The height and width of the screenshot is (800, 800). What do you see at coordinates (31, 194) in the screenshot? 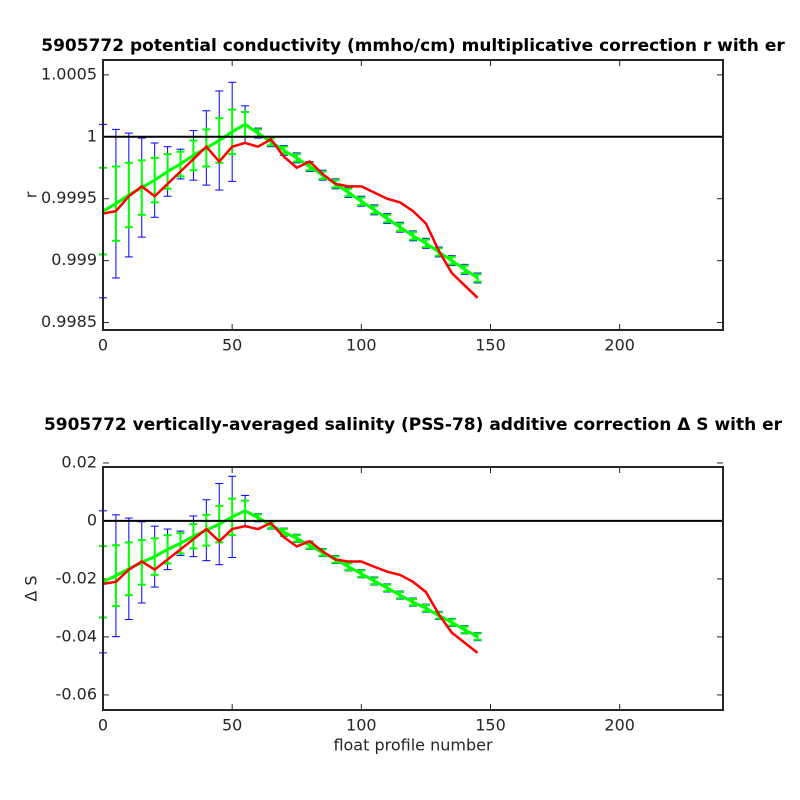
I see `y-axis-label: r` at bounding box center [31, 194].